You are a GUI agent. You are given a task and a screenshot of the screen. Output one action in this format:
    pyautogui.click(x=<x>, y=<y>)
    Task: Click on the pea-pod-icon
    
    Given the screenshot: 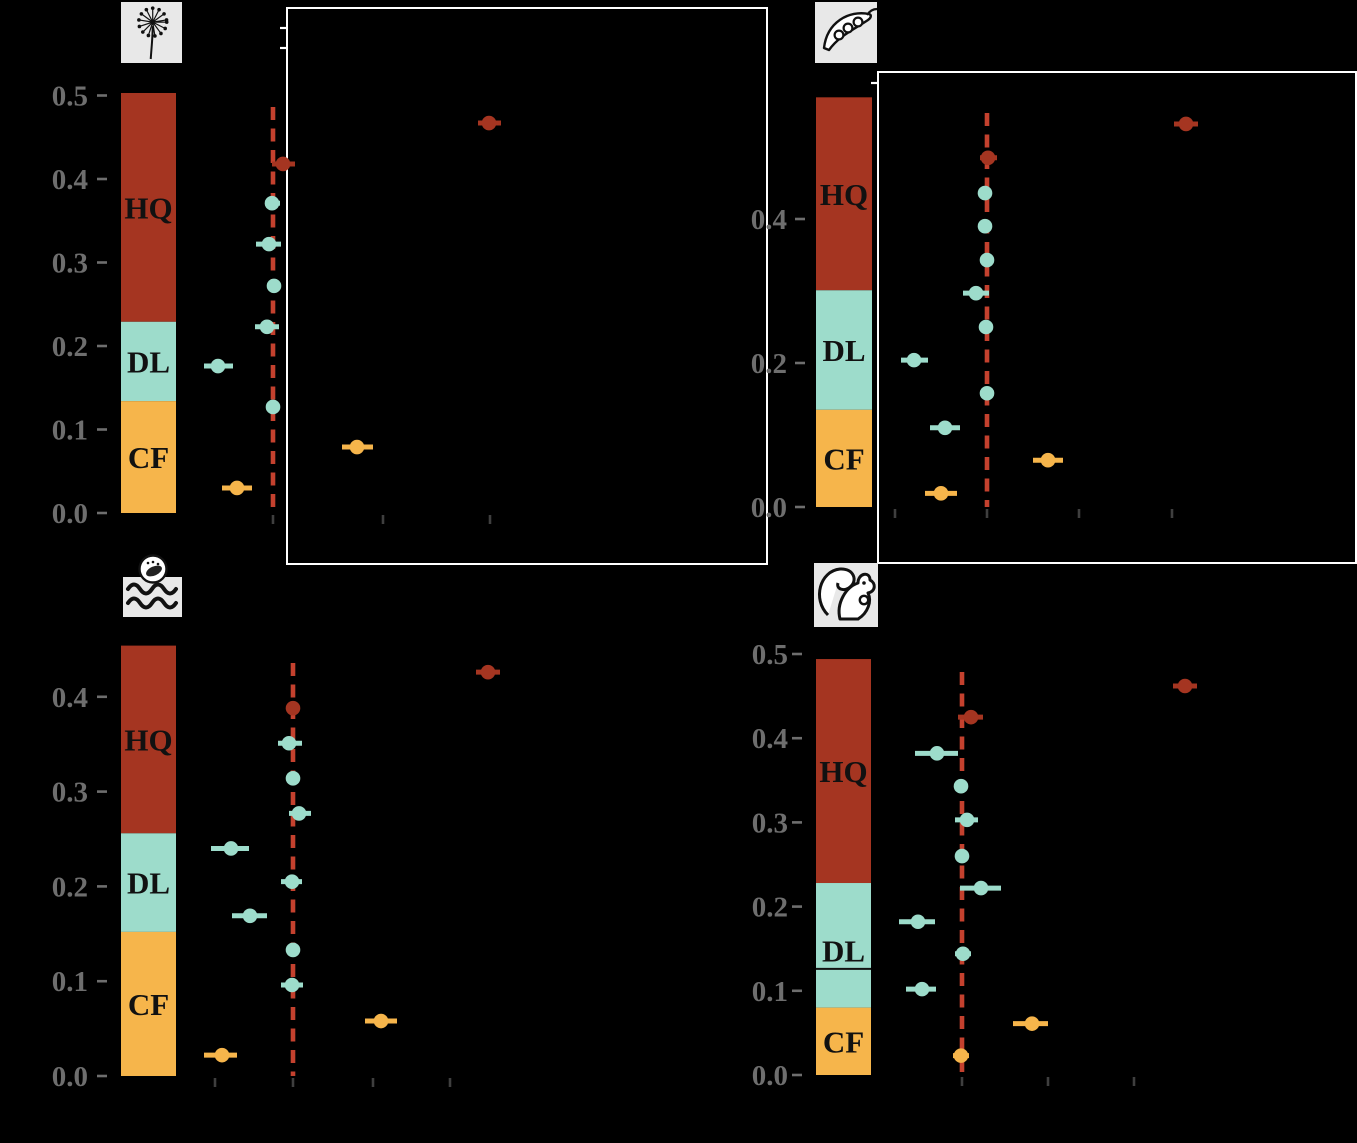 What is the action you would take?
    pyautogui.click(x=846, y=32)
    